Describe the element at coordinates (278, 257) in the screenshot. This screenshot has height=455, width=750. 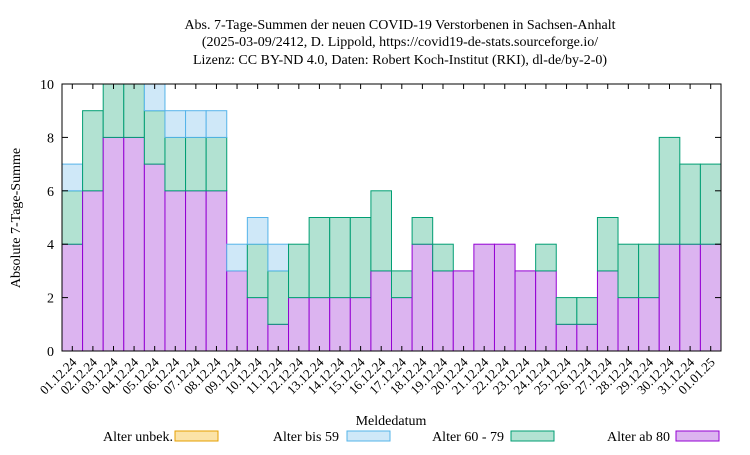
I see `bar-alter-bis-59-11.12.24` at that location.